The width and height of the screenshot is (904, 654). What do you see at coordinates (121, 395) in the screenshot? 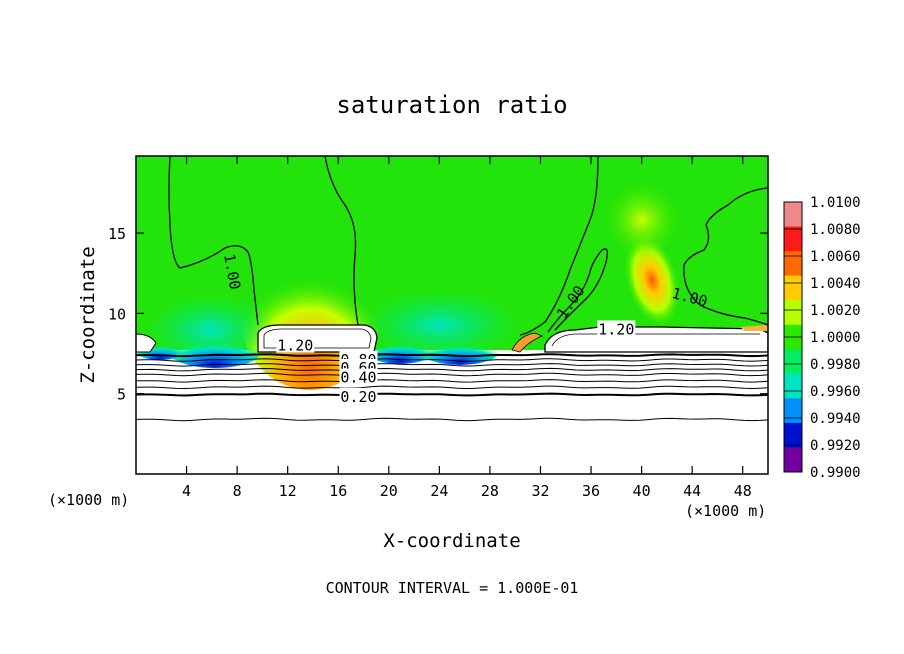
I see `y-tick-label-0: 5` at bounding box center [121, 395].